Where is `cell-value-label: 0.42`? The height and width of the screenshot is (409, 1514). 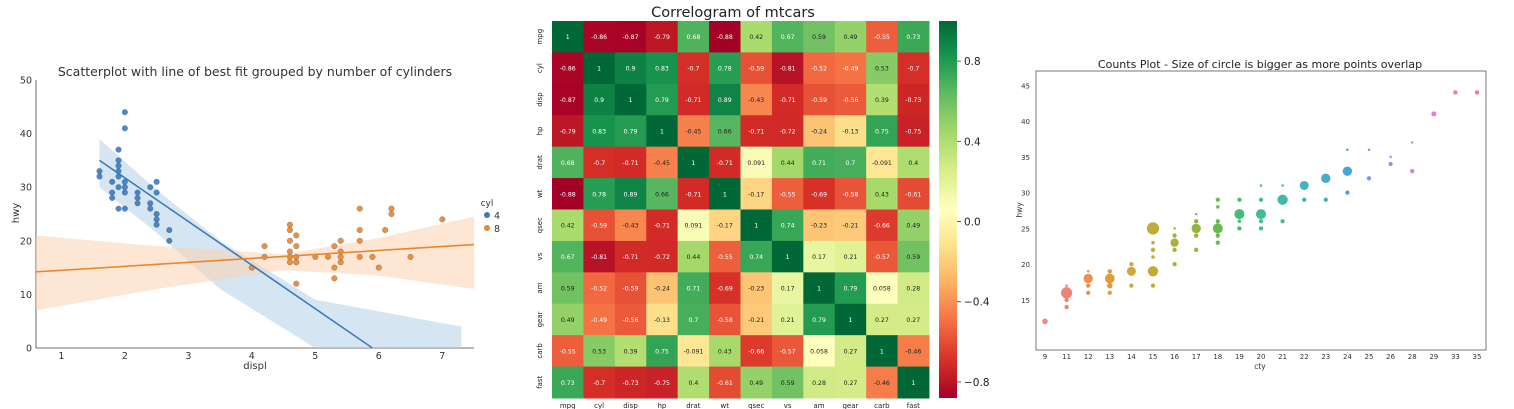
cell-value-label: 0.42 is located at coordinates (568, 226).